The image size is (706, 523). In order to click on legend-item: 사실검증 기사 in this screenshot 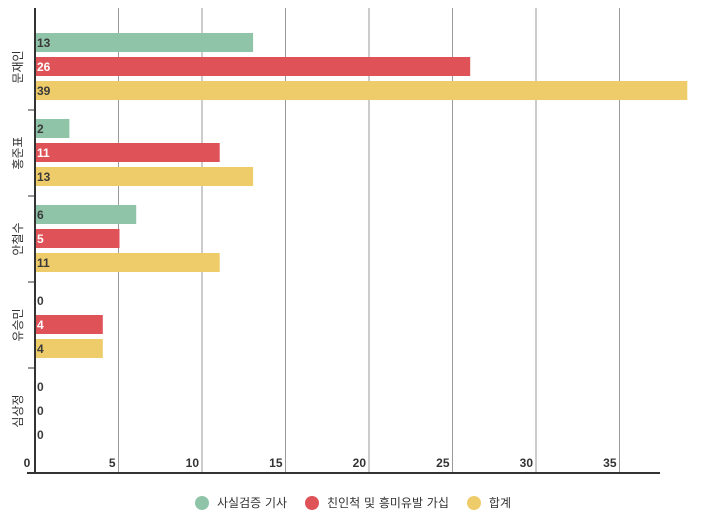, I will do `click(241, 502)`.